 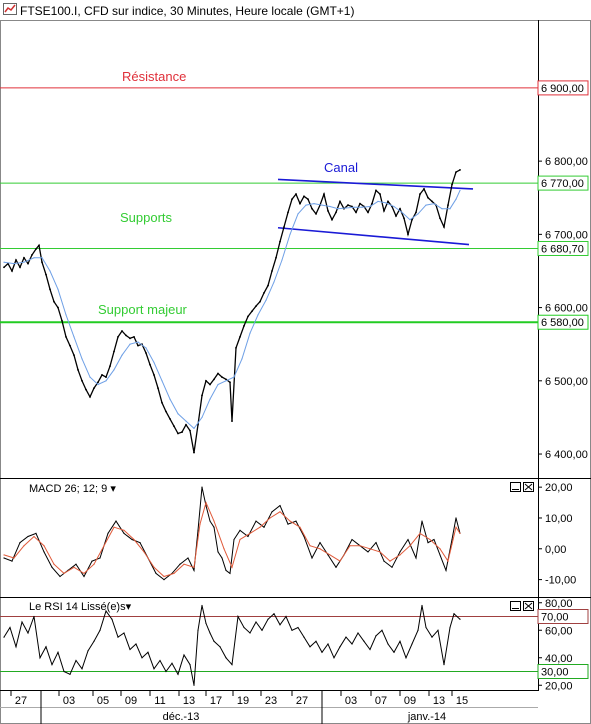 I want to click on x-tick-label: 23, so click(x=271, y=701).